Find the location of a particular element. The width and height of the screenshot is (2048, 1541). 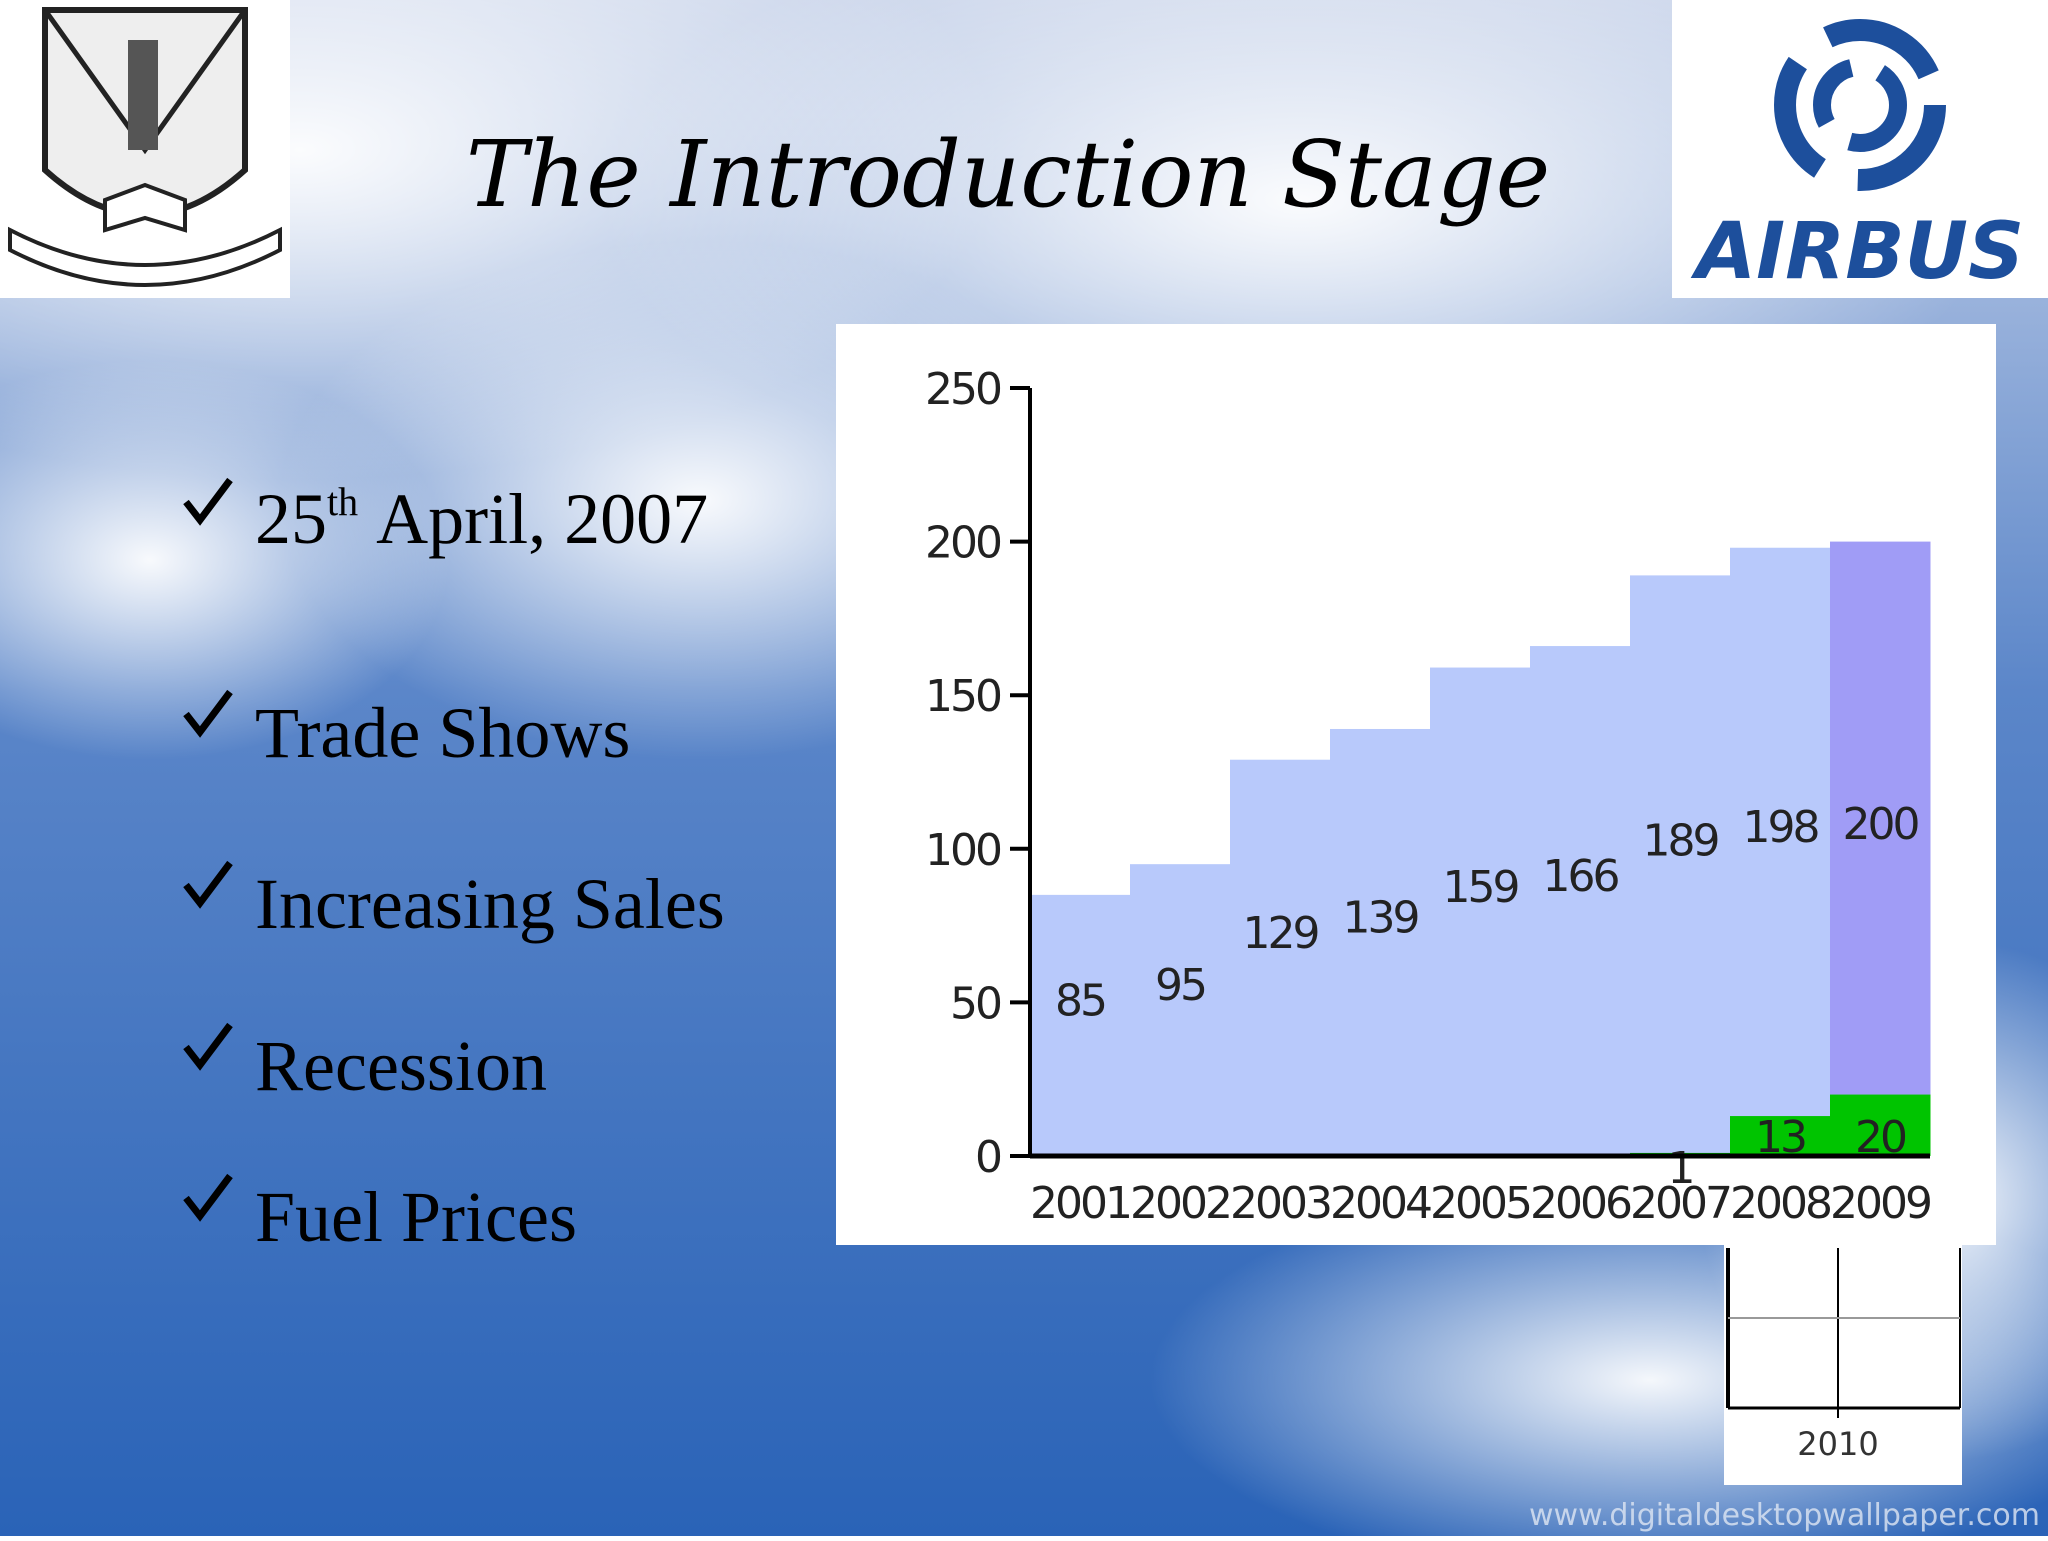

bullet-text: Fuel Prices is located at coordinates (416, 1217).